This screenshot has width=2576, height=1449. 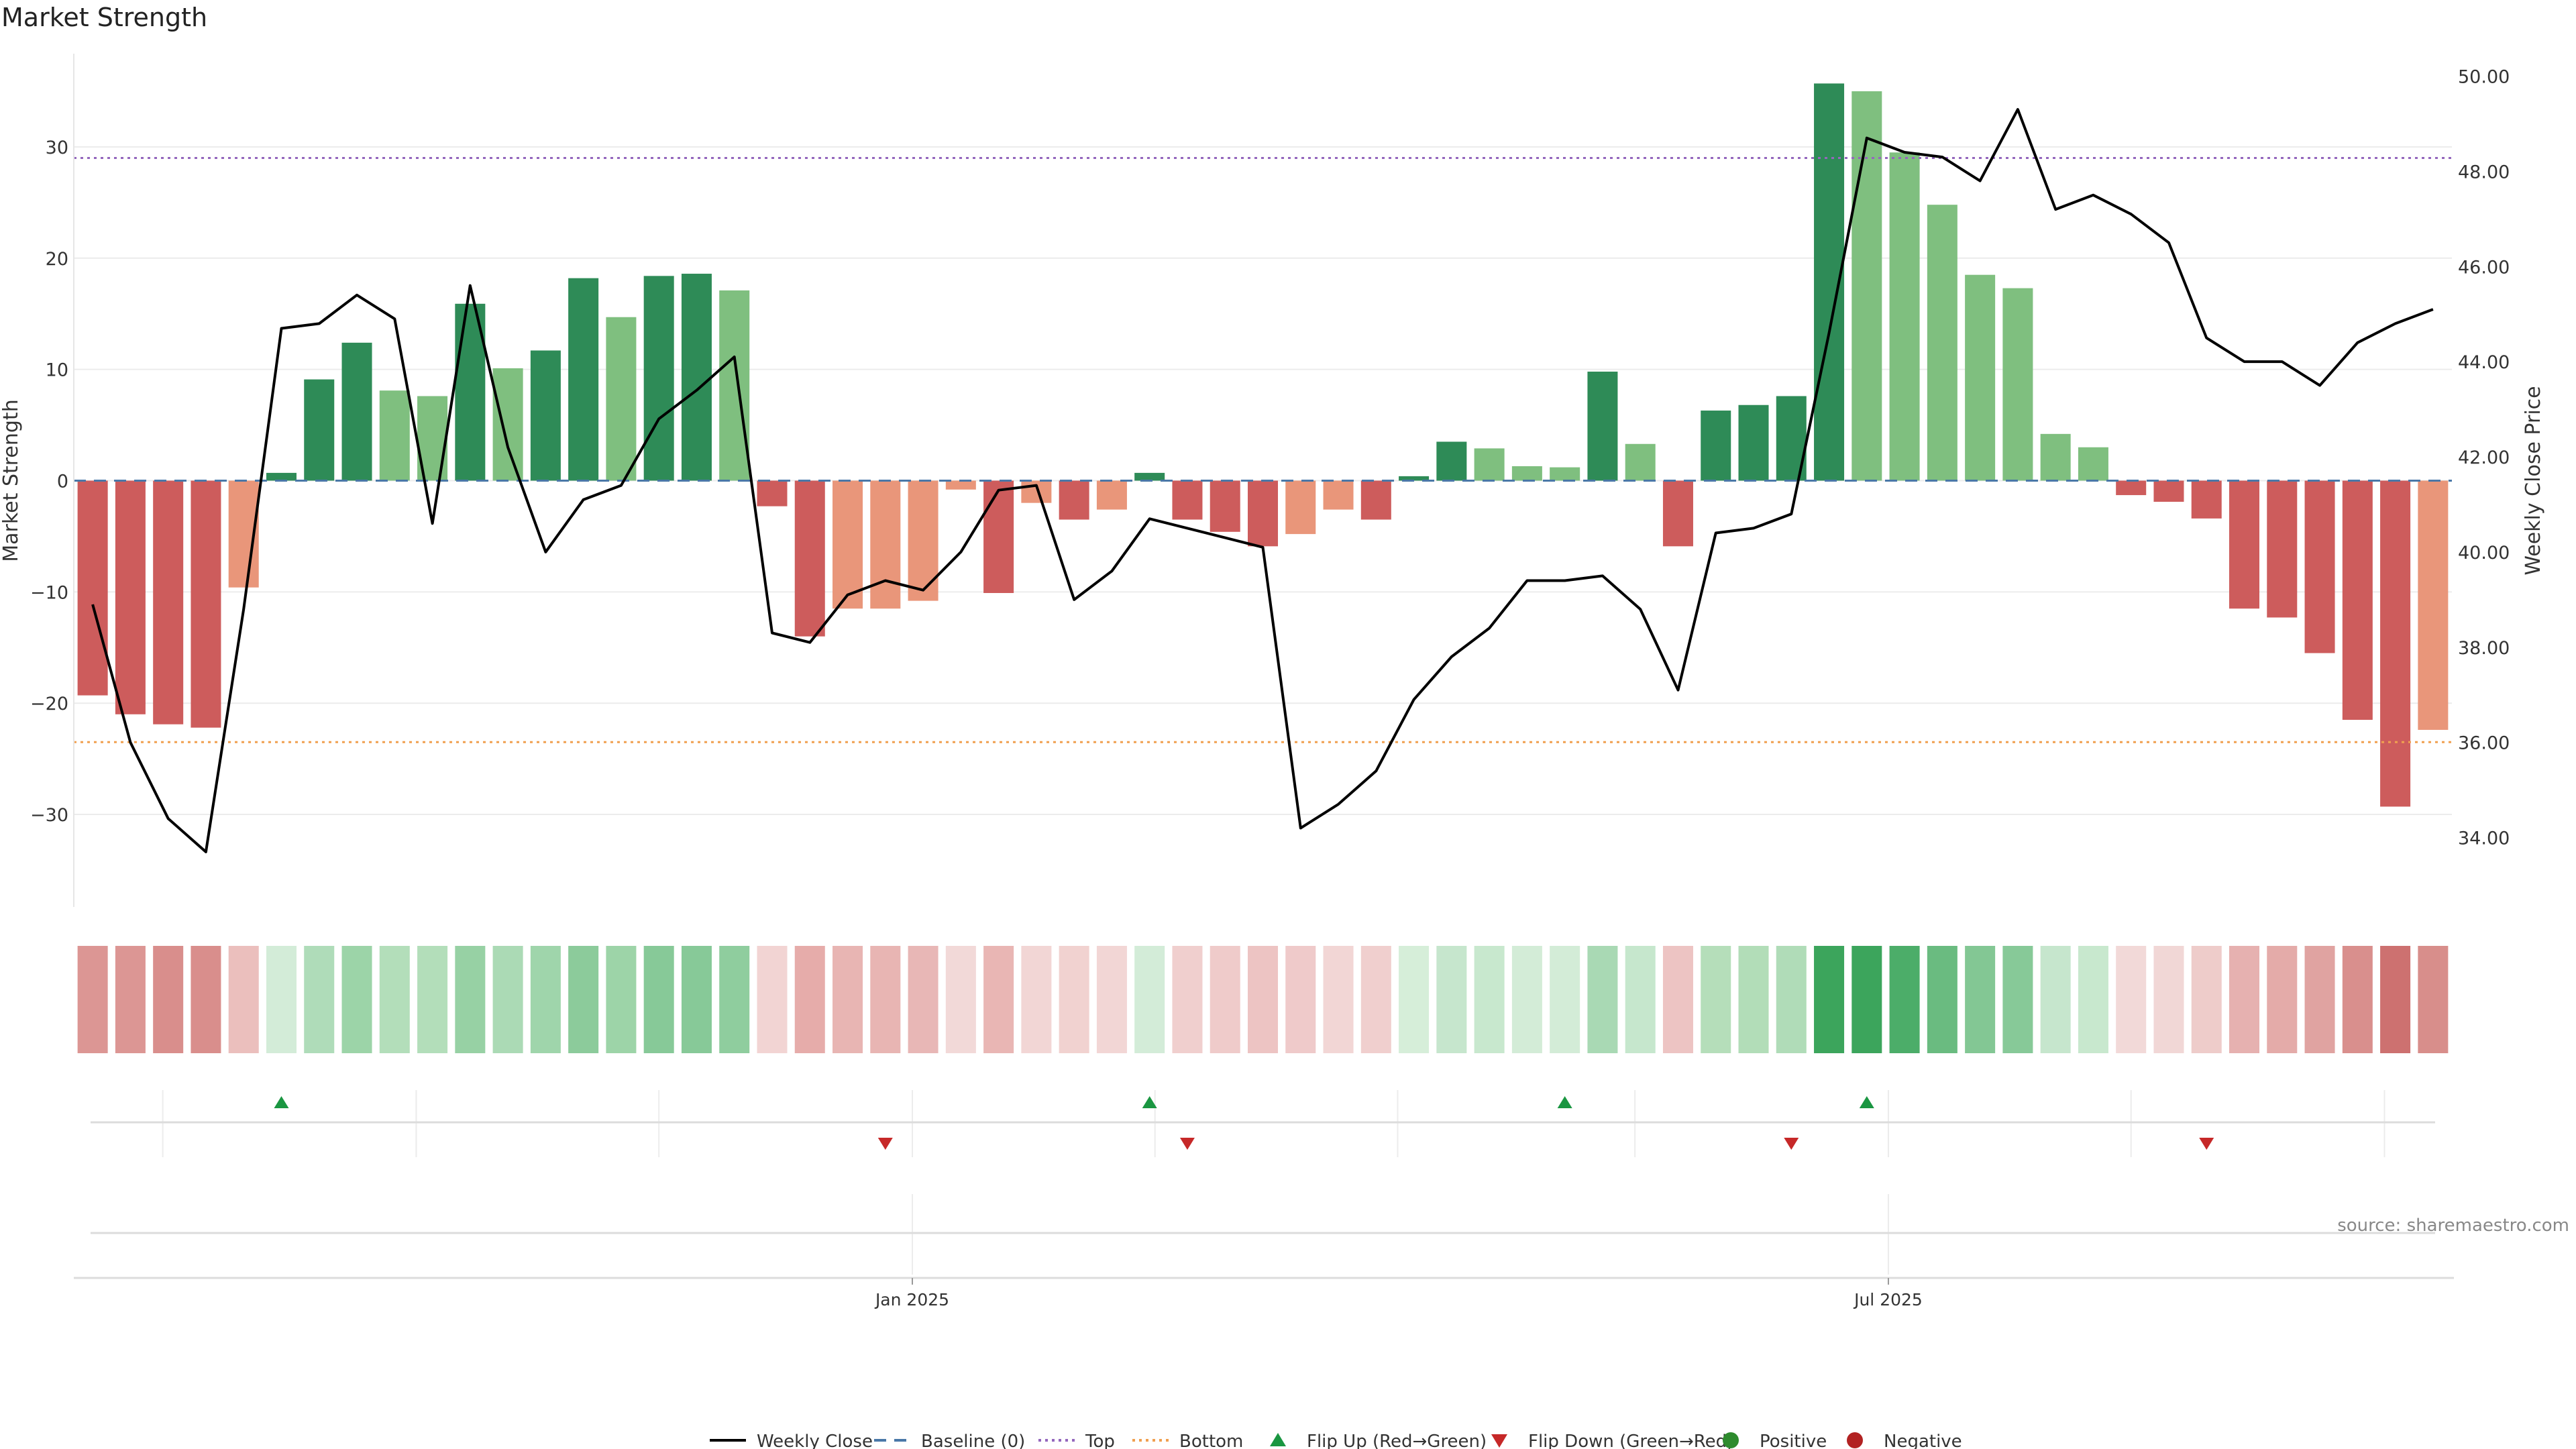 I want to click on y-axis-label: Market Strength, so click(x=11, y=480).